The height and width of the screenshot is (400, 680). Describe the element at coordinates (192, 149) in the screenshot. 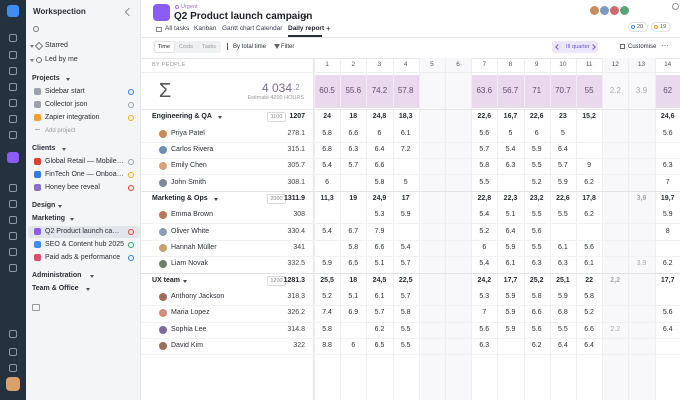

I see `person-name: Carlos Rivera` at that location.